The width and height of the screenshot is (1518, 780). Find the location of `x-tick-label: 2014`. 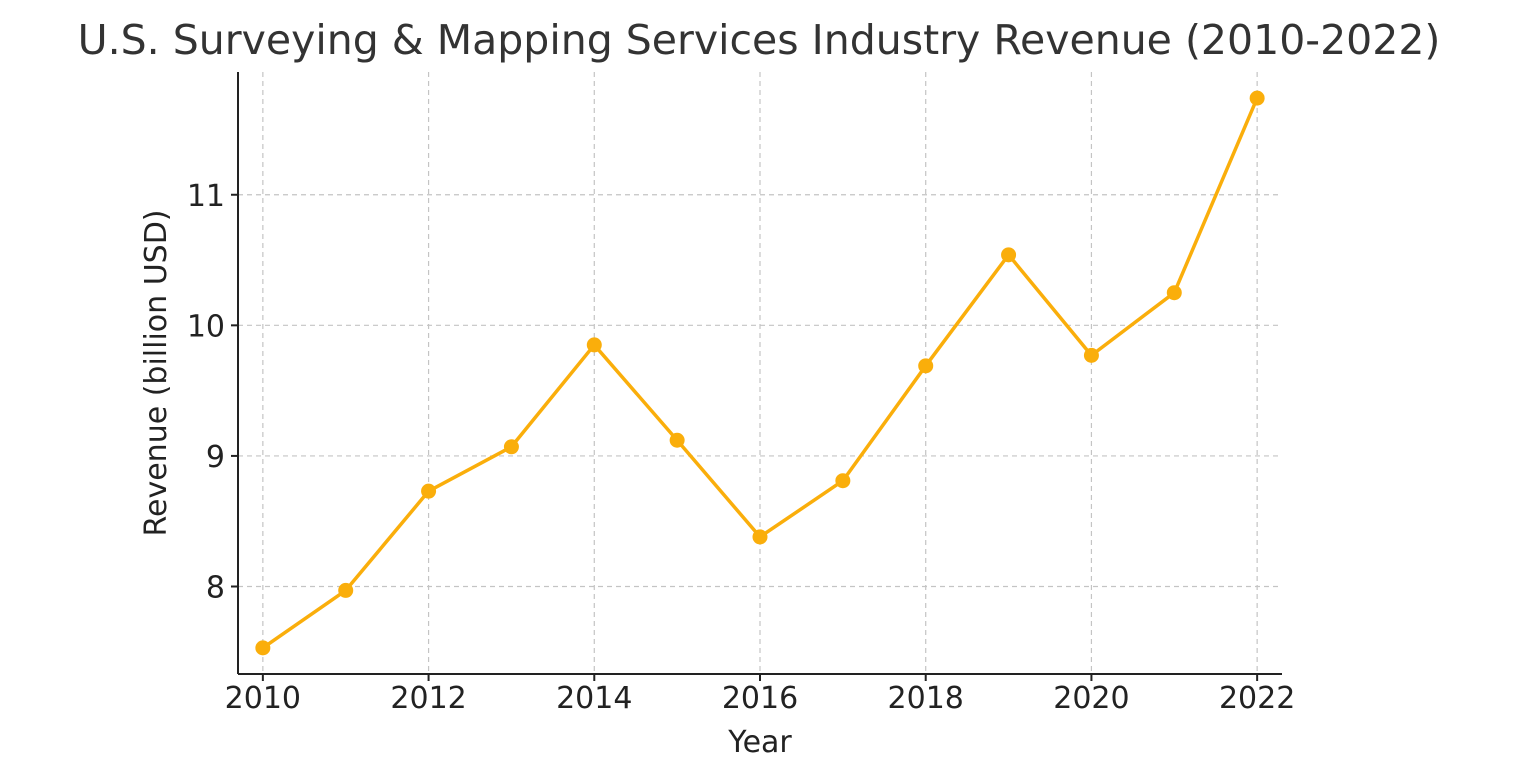

x-tick-label: 2014 is located at coordinates (594, 698).